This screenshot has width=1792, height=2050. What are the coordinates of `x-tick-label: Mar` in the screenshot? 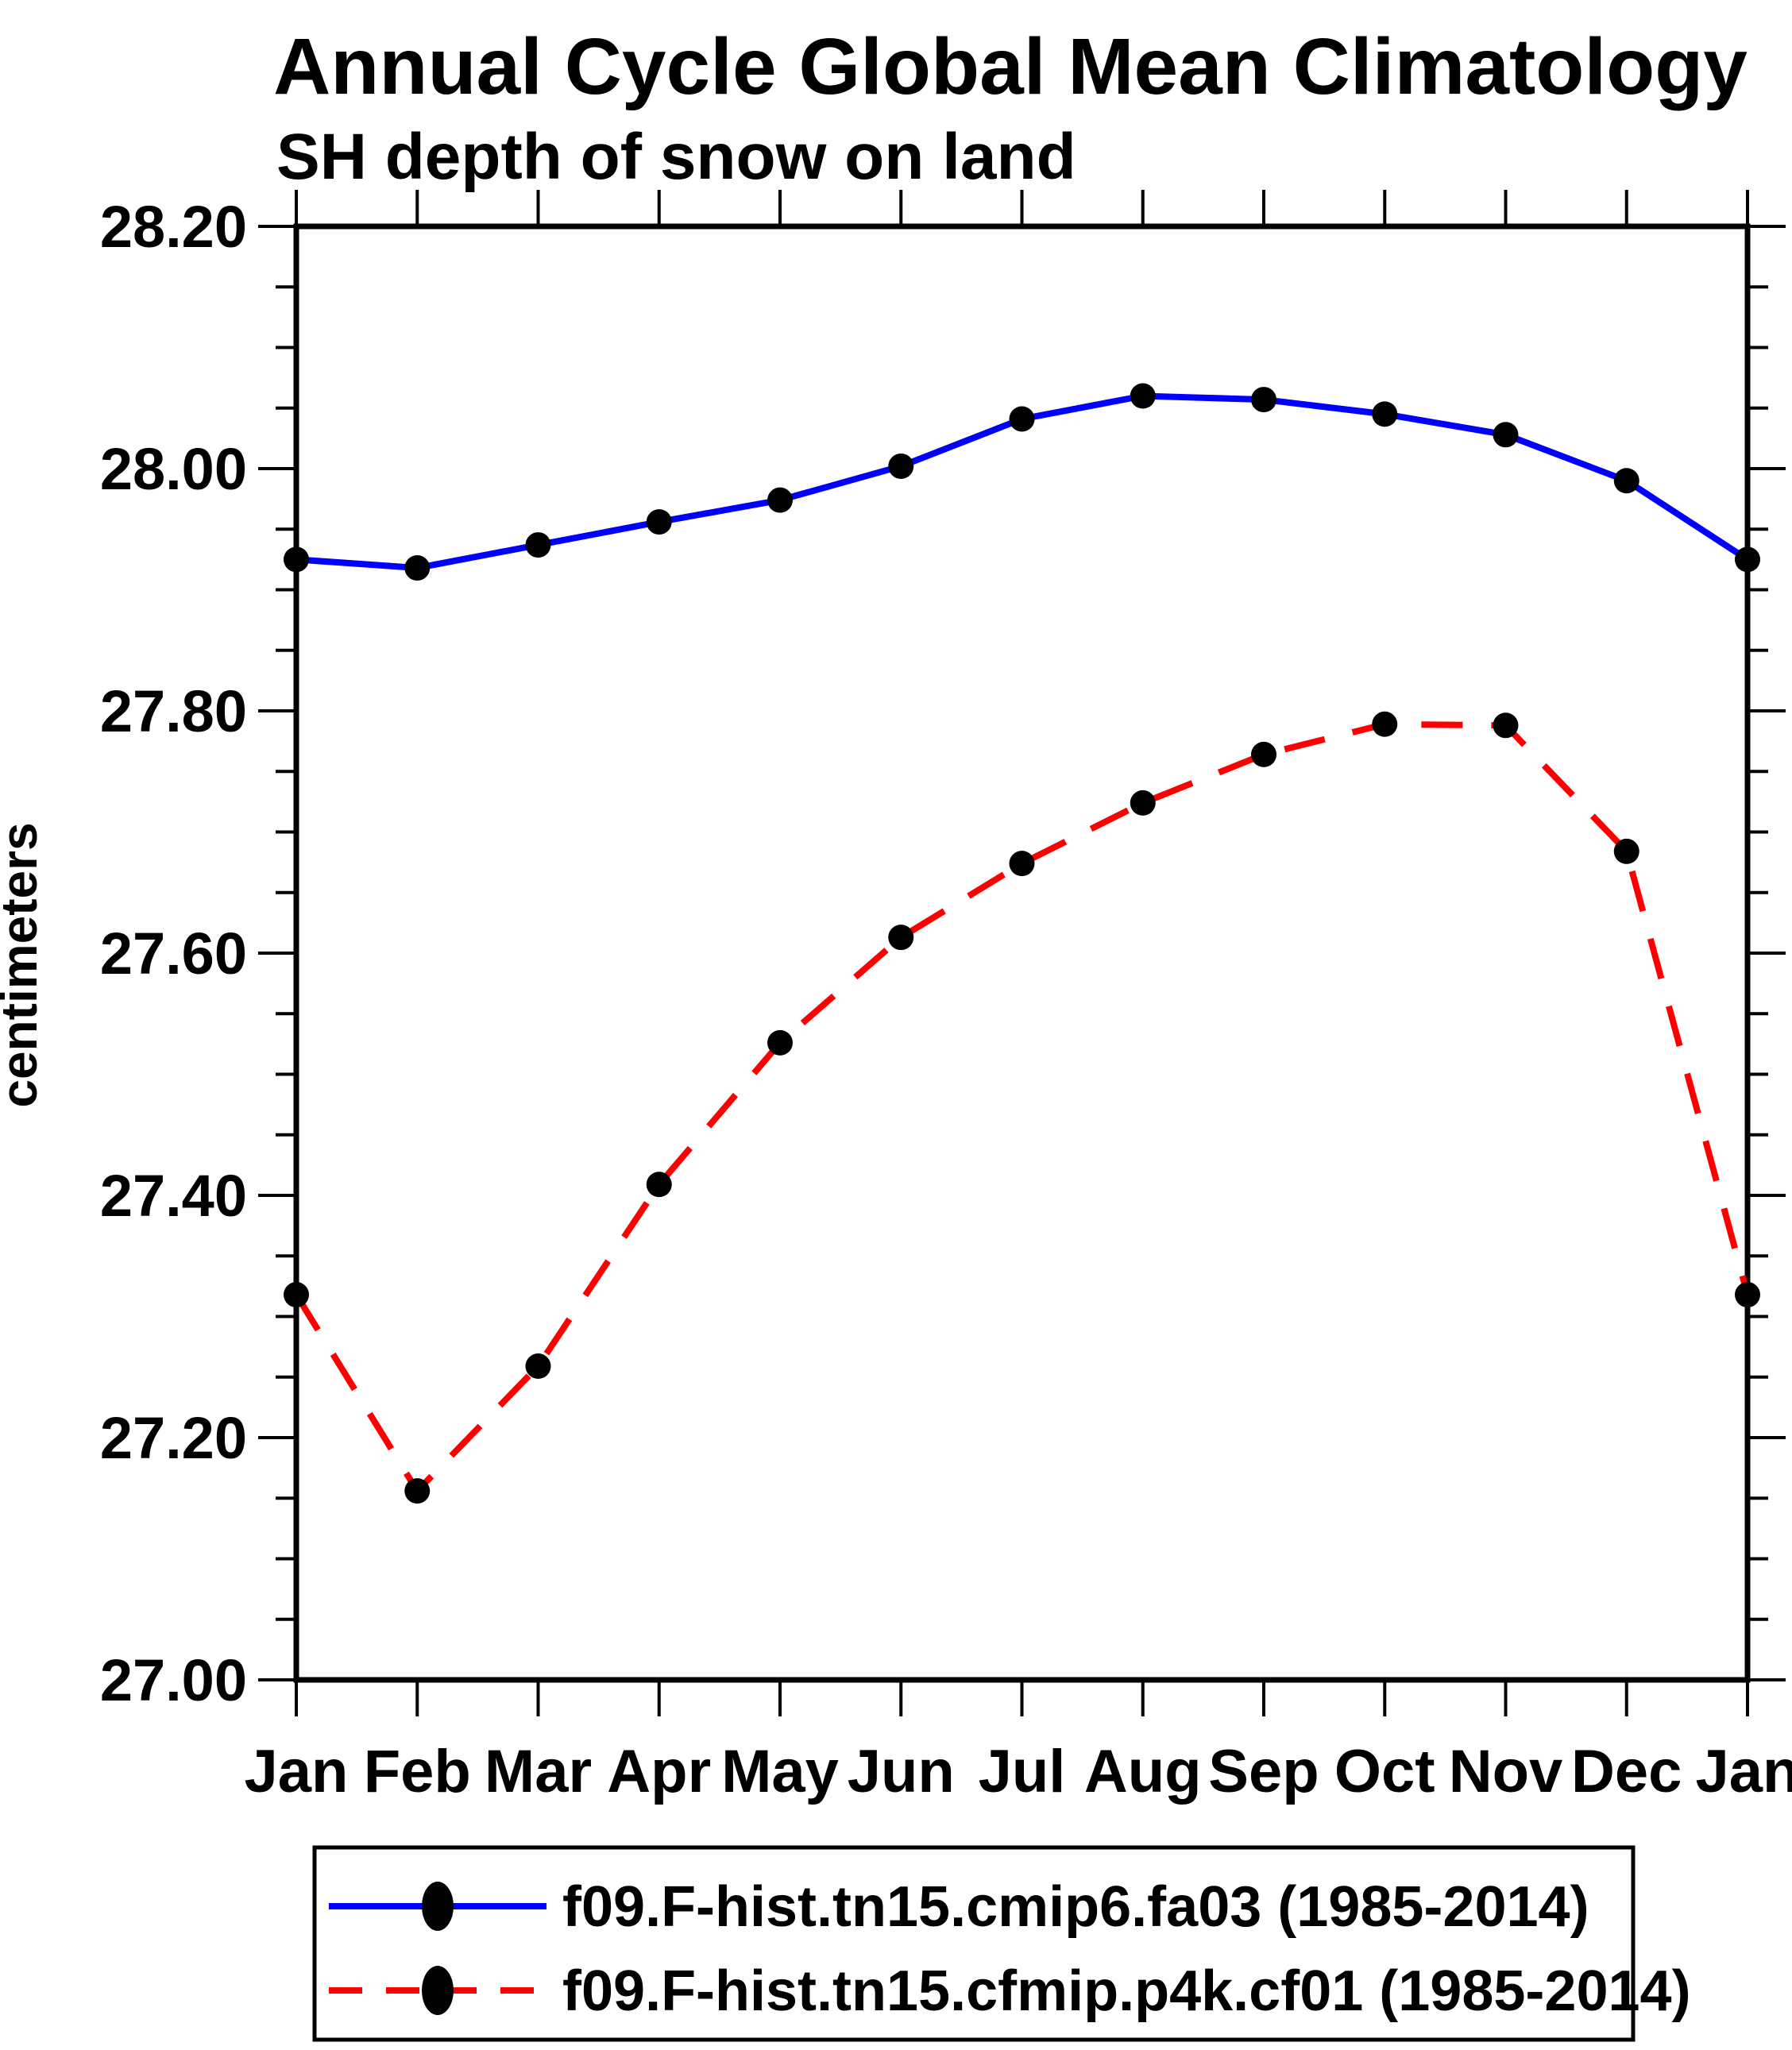 It's located at (538, 1771).